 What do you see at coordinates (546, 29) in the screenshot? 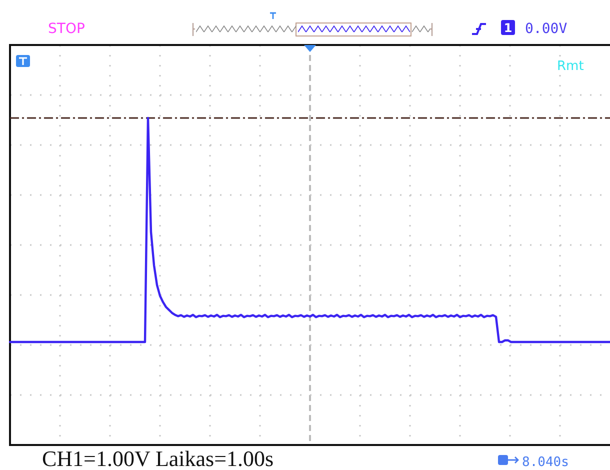
I see `text: 0.00V` at bounding box center [546, 29].